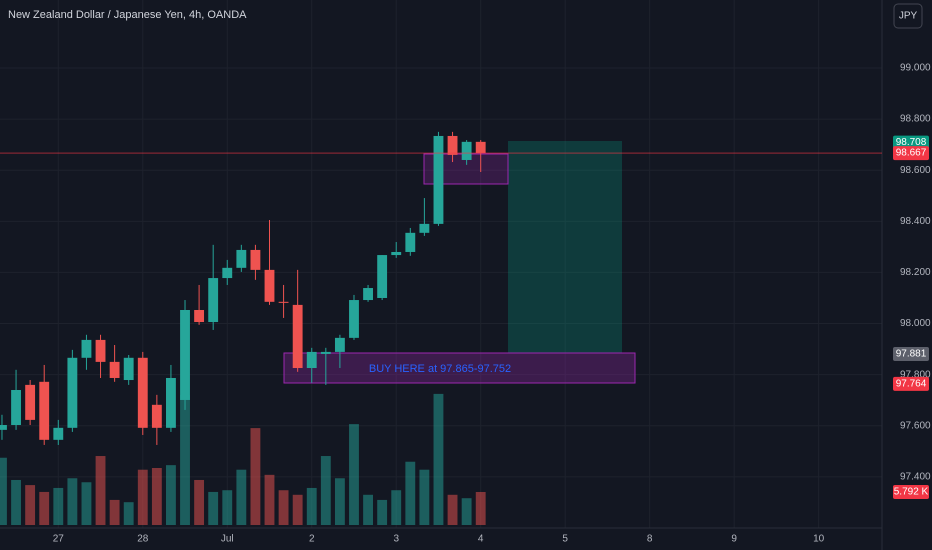 This screenshot has width=932, height=550. What do you see at coordinates (396, 539) in the screenshot?
I see `x-tick-label: 3` at bounding box center [396, 539].